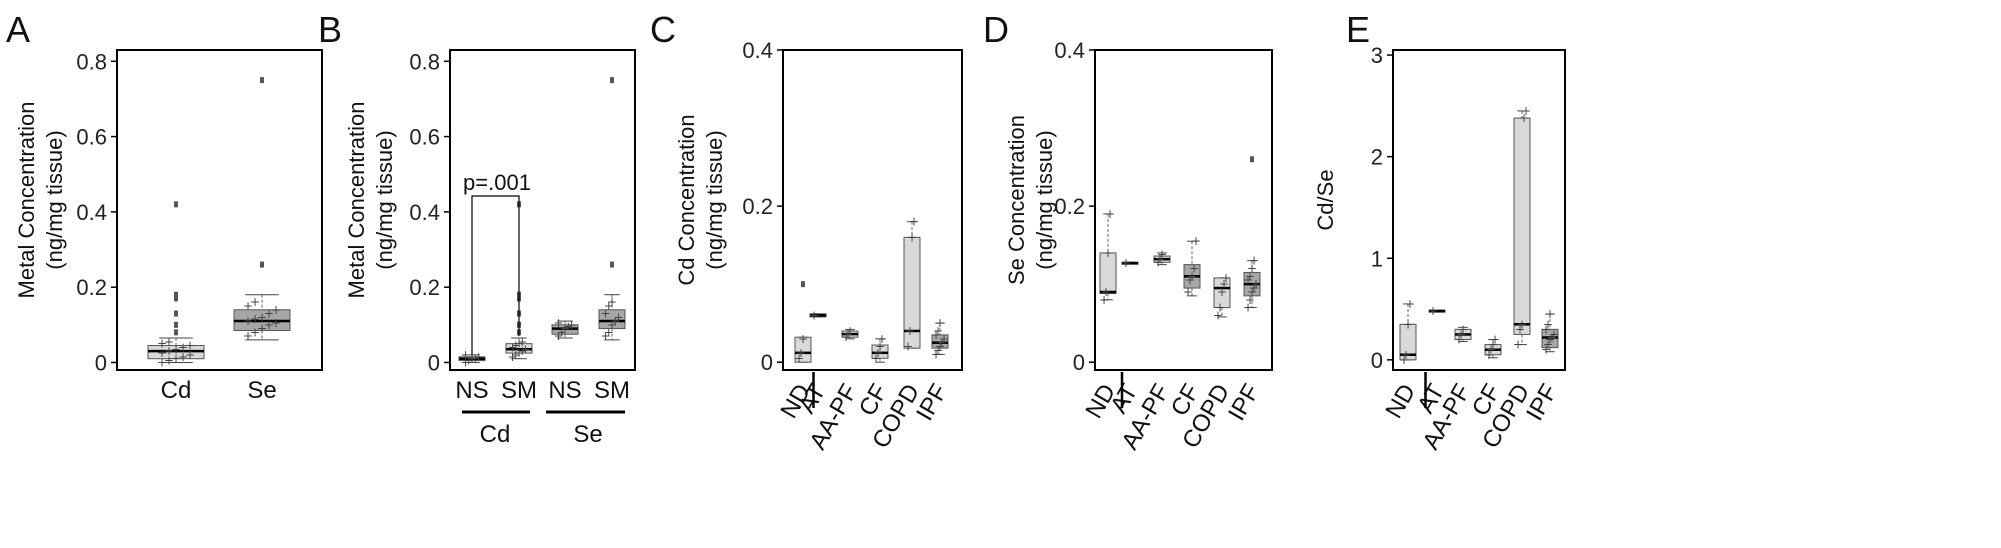  What do you see at coordinates (932, 403) in the screenshot?
I see `panel-c-category-label: IPF` at bounding box center [932, 403].